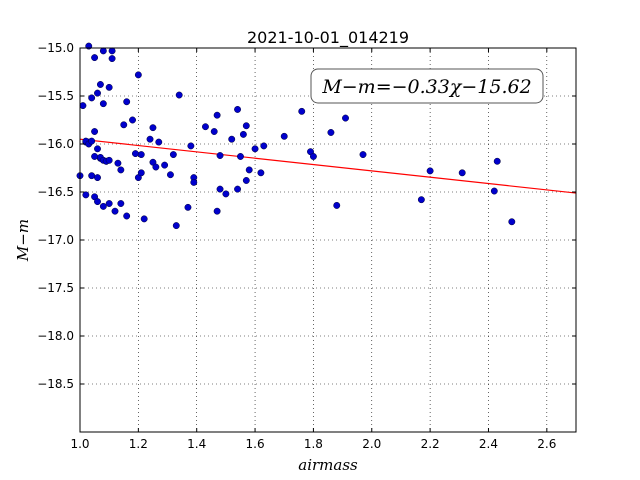  Describe the element at coordinates (255, 444) in the screenshot. I see `x-tick-label: 1.6` at that location.